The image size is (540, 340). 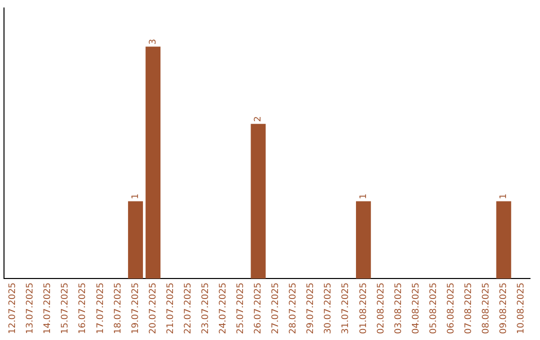 What do you see at coordinates (259, 308) in the screenshot?
I see `x-tick-label: 26.07.2025` at bounding box center [259, 308].